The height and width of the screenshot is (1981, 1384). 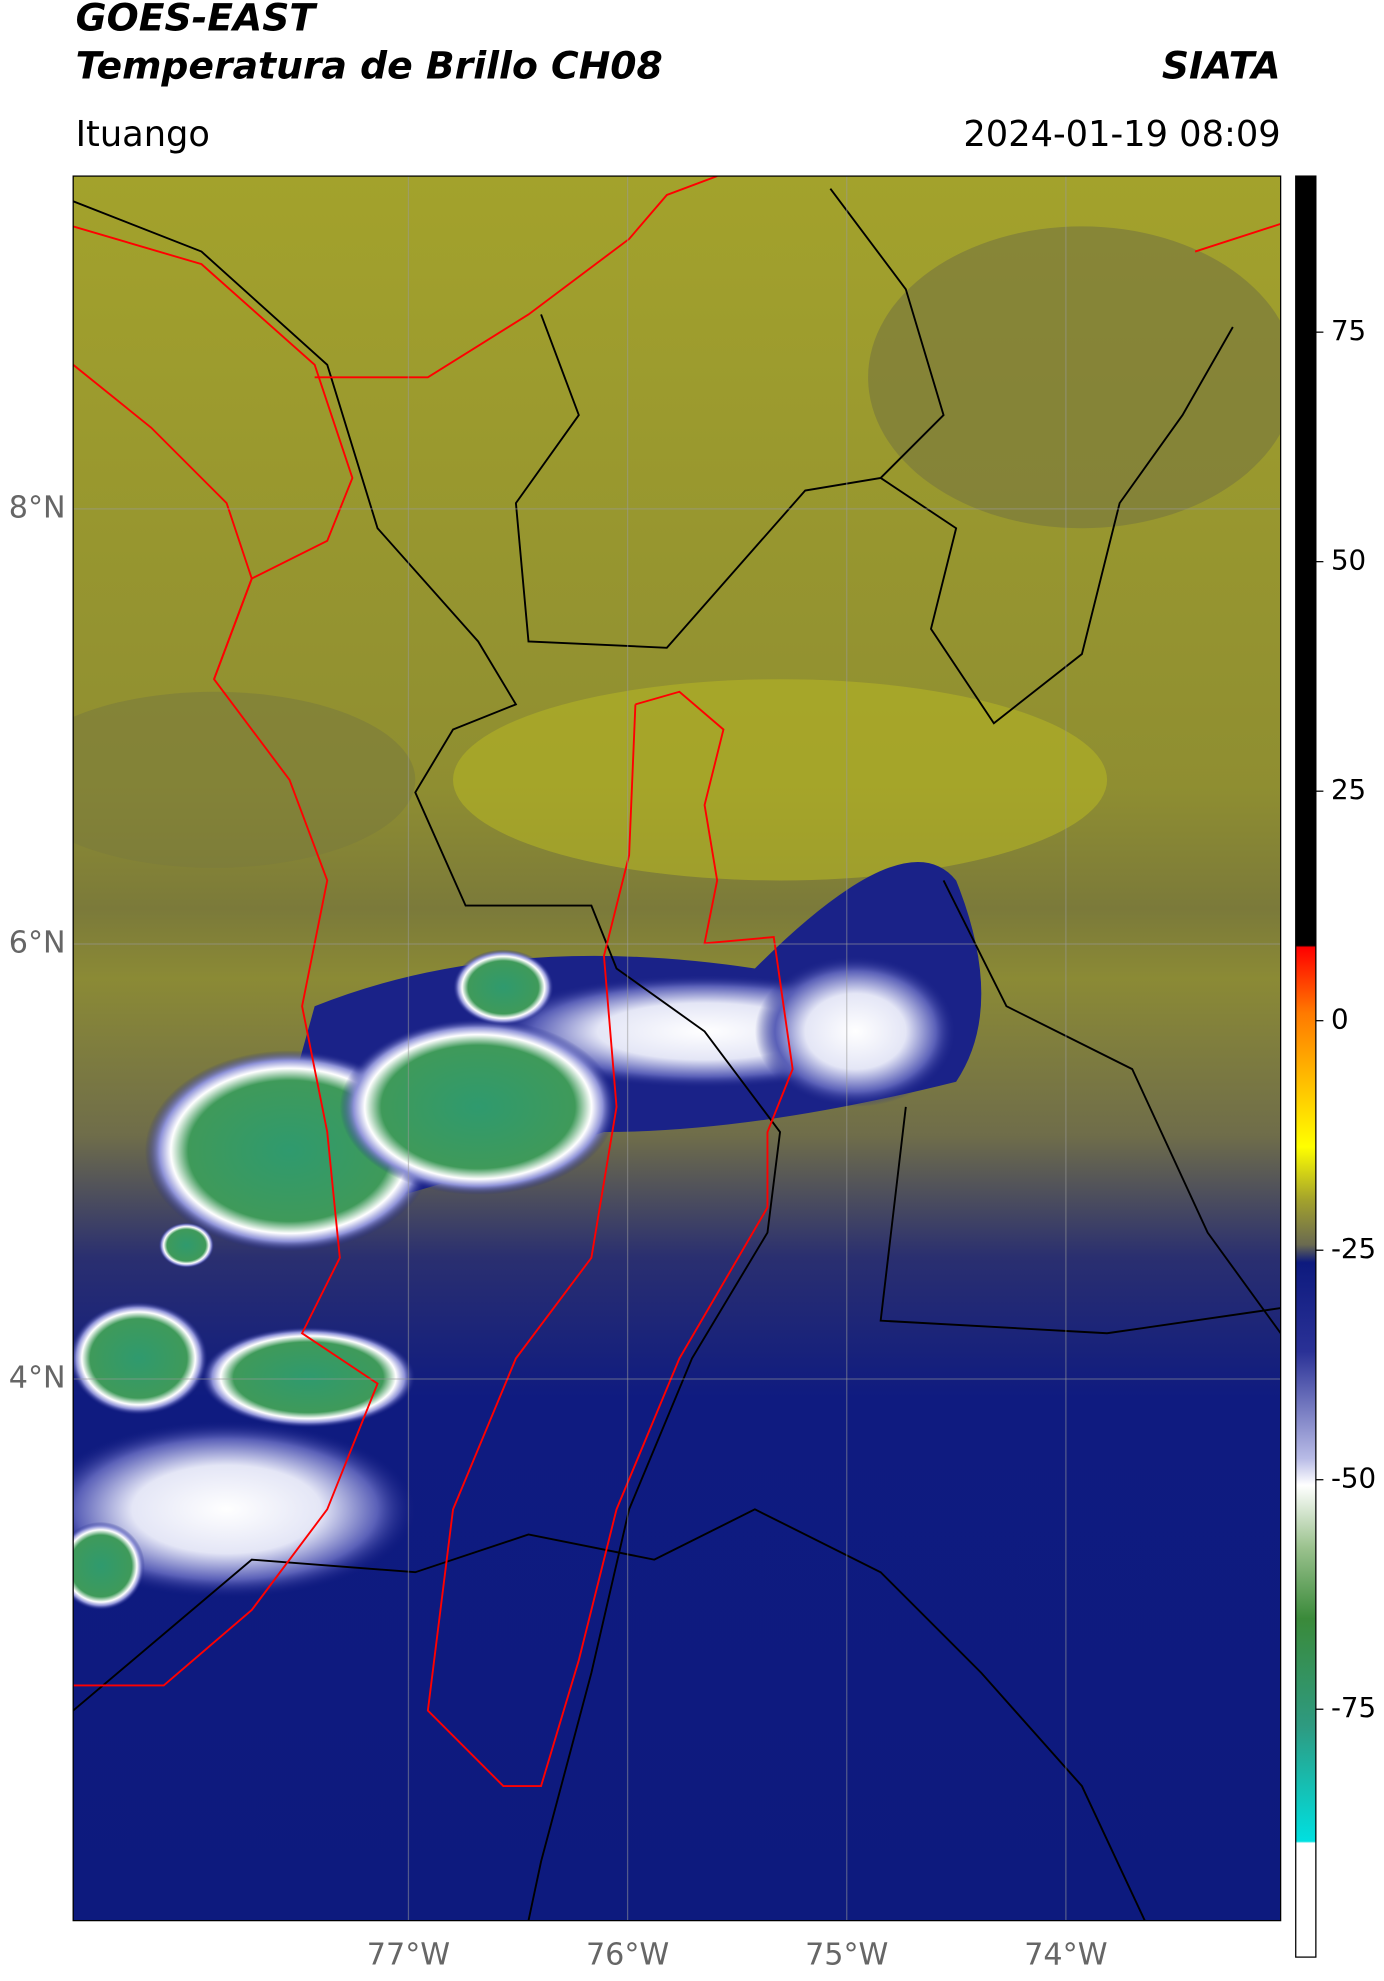 What do you see at coordinates (197, 20) in the screenshot?
I see `satellite: GOES-EAST` at bounding box center [197, 20].